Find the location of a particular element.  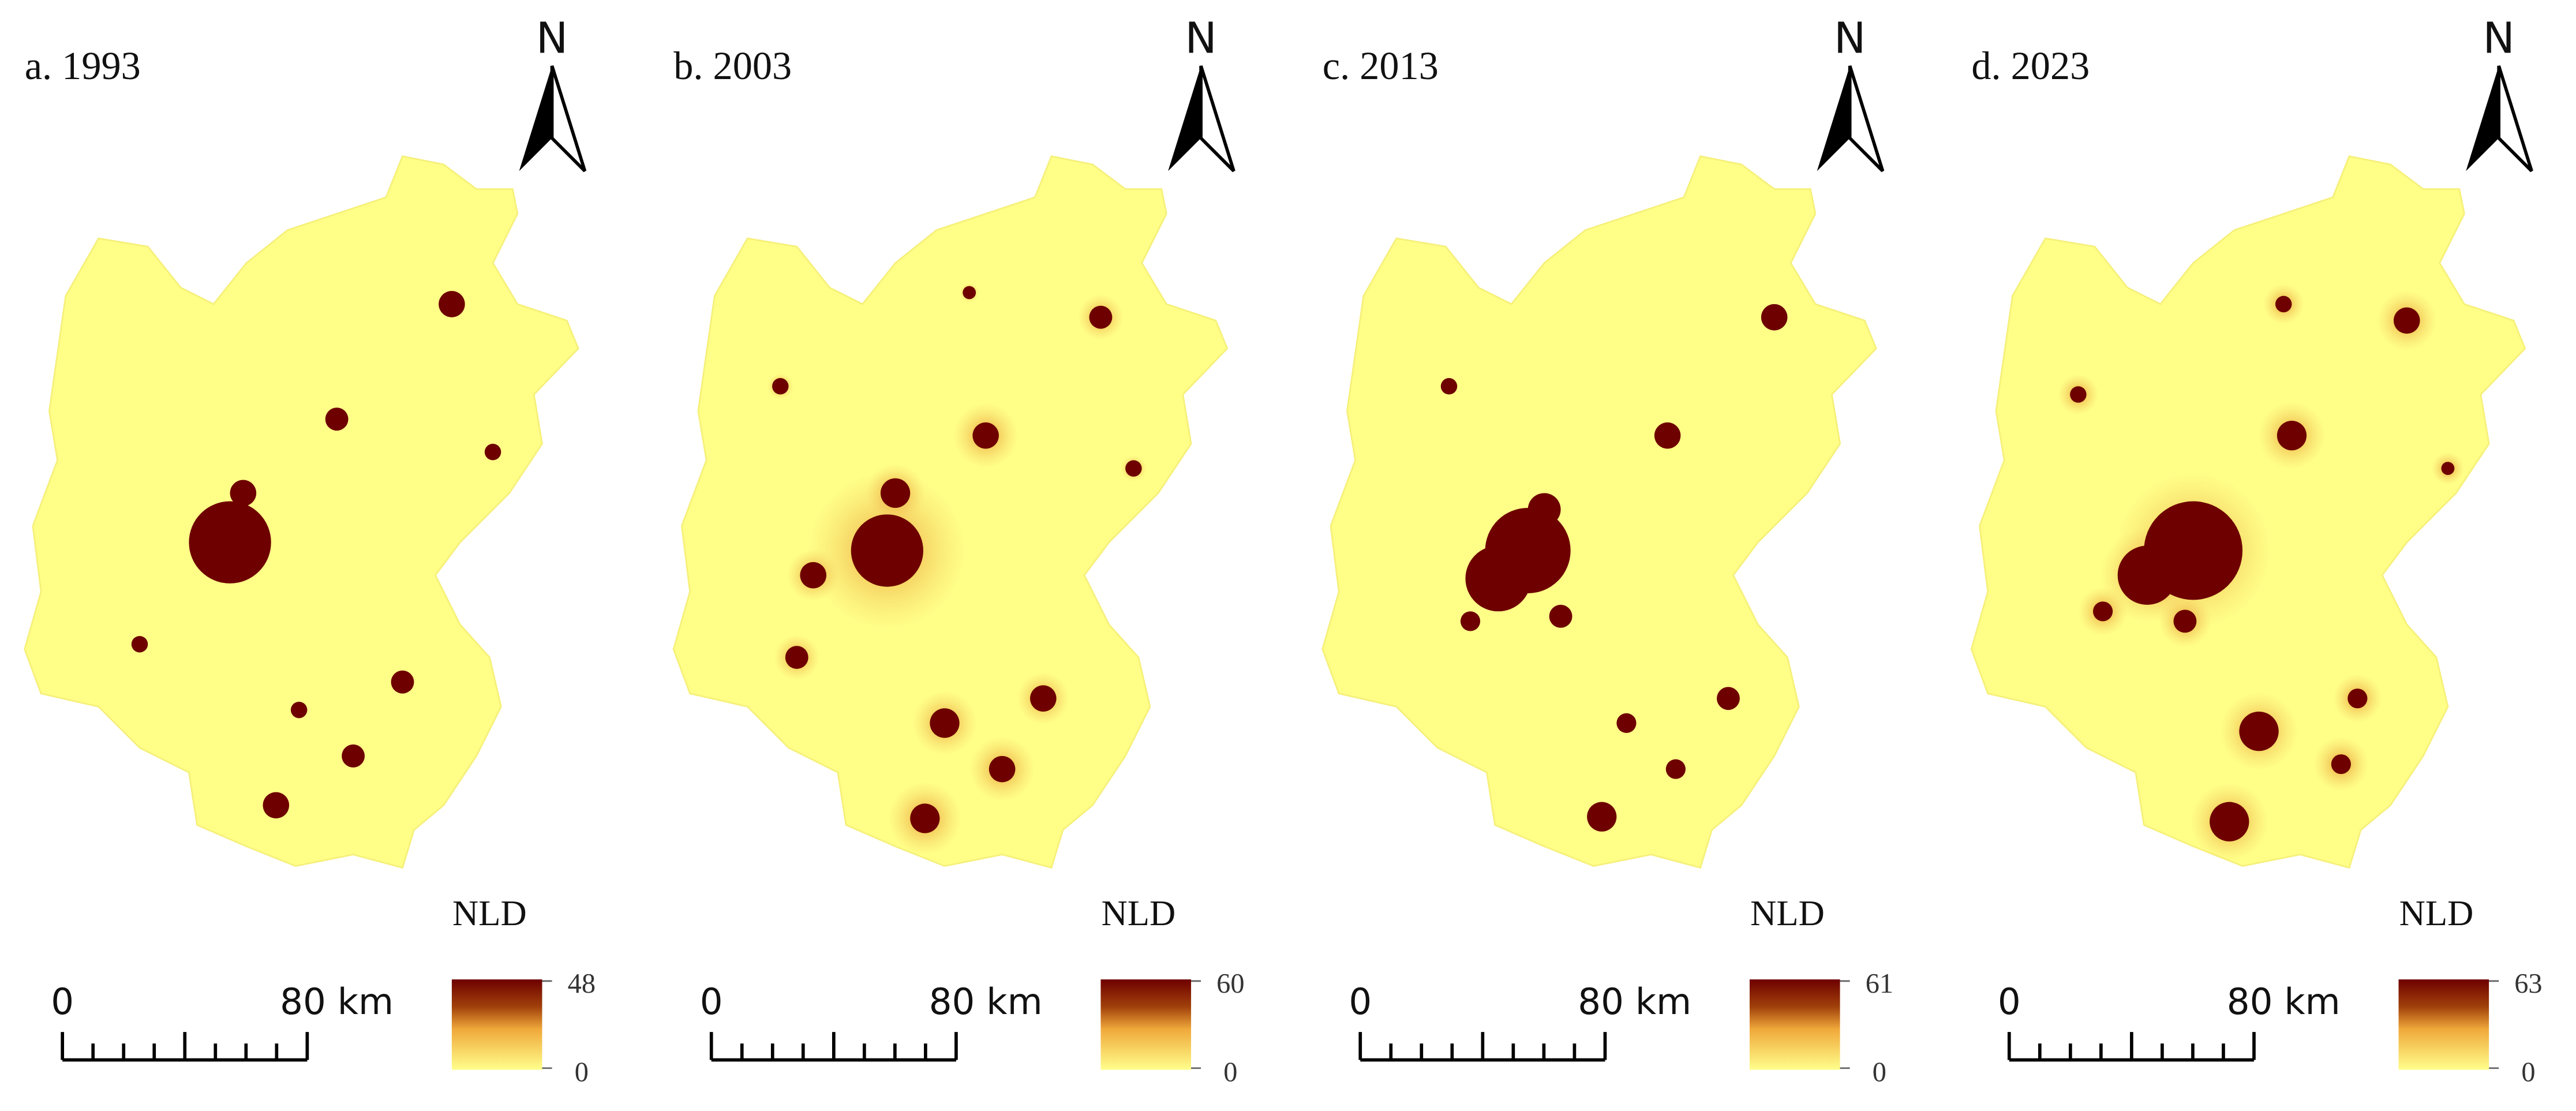

panel-title: b. 2003 is located at coordinates (732, 66).